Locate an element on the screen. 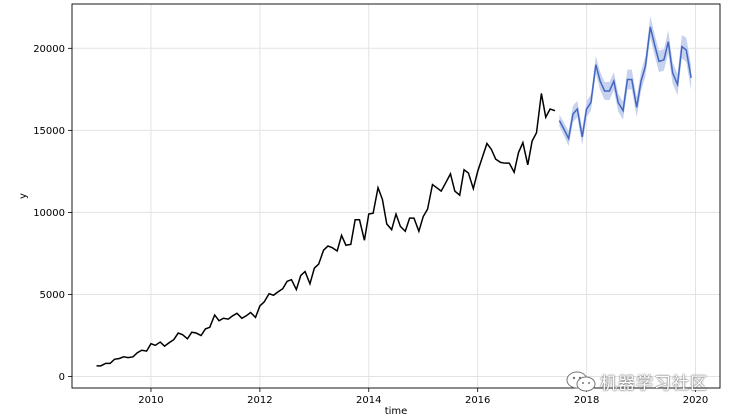  watermark: 机器学习社区 is located at coordinates (637, 381).